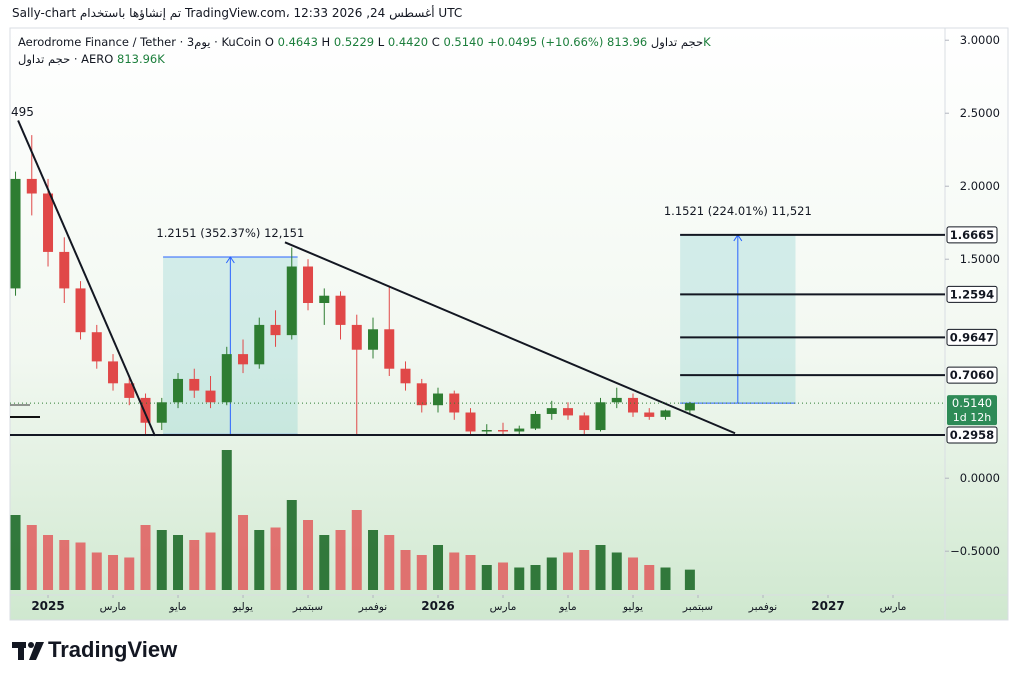  What do you see at coordinates (326, 42) in the screenshot?
I see `ohlc-label: H` at bounding box center [326, 42].